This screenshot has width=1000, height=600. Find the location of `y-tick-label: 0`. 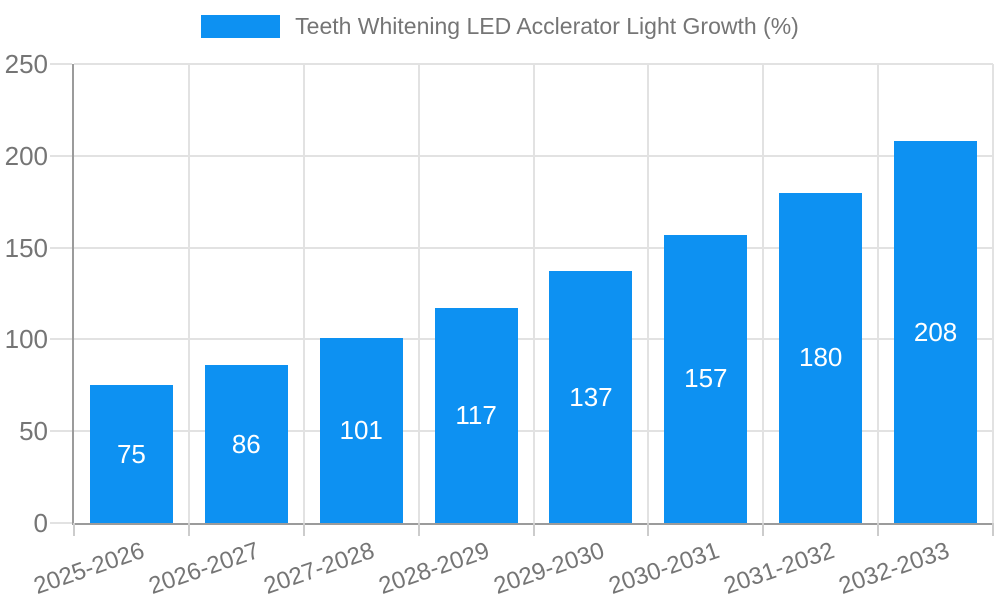

y-tick-label: 0 is located at coordinates (40, 523).